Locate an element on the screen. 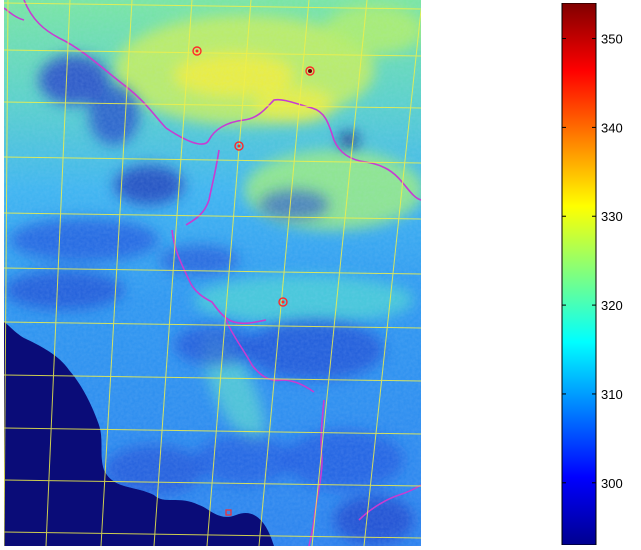 The width and height of the screenshot is (641, 550). colorbar-tick-label: 350 is located at coordinates (612, 39).